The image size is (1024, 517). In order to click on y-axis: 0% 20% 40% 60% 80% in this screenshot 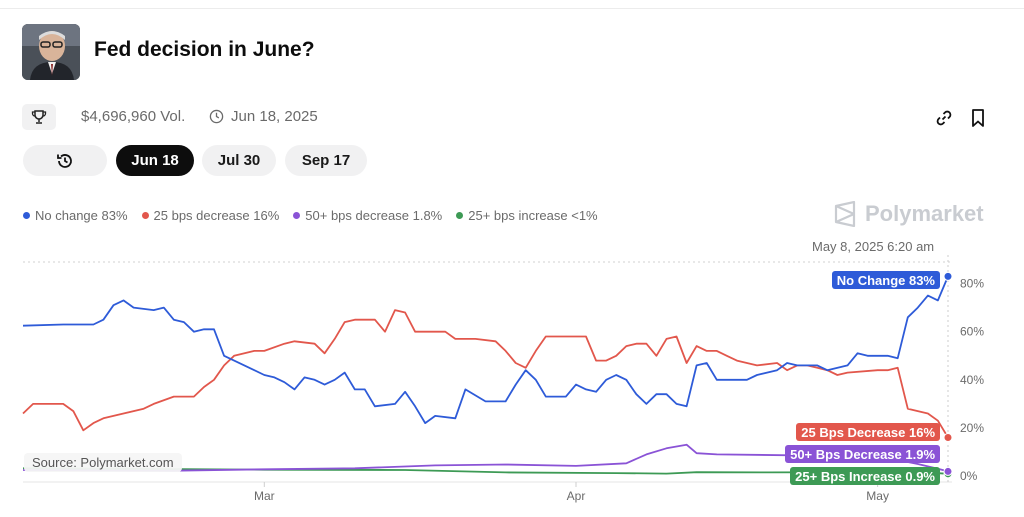, I will do `click(972, 380)`.